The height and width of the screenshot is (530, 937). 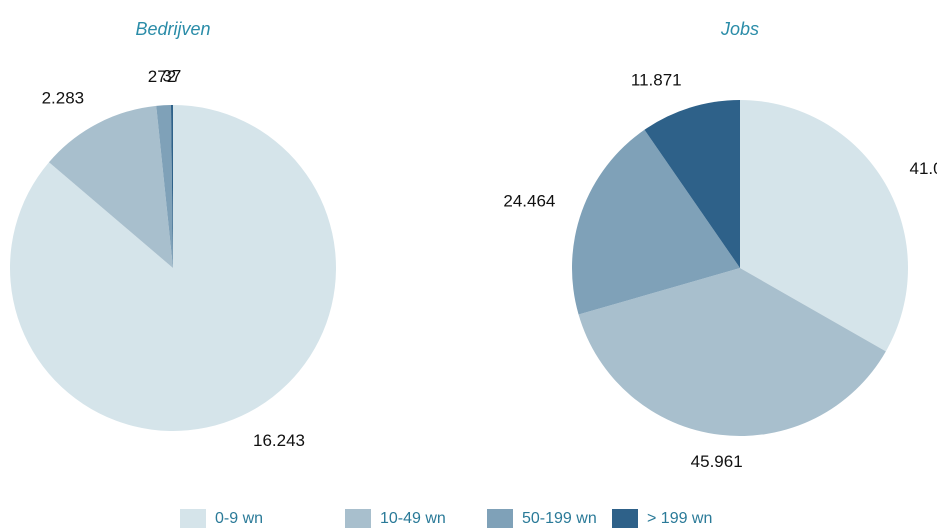 What do you see at coordinates (923, 168) in the screenshot?
I see `data-label: 41.017` at bounding box center [923, 168].